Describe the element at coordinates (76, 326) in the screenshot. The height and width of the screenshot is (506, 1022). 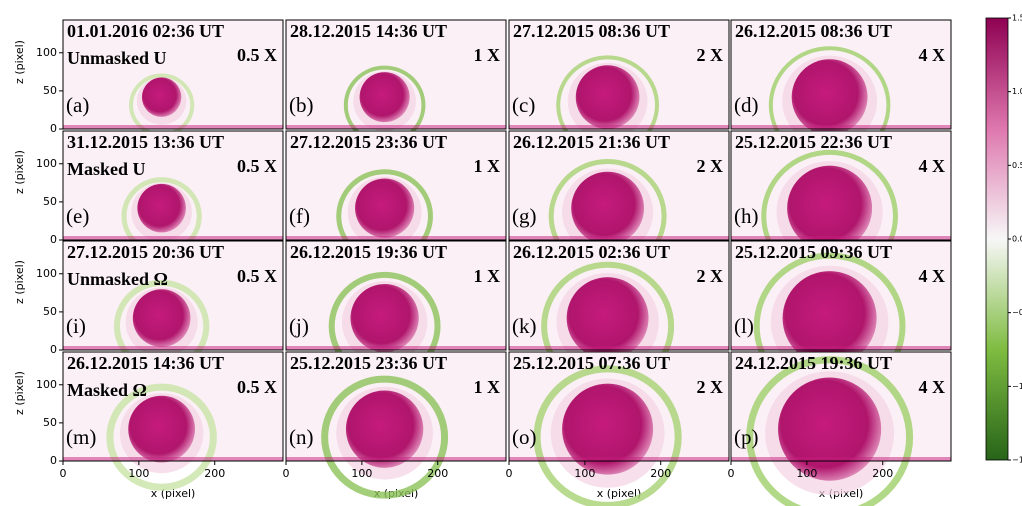
I see `panel-label: (i)` at that location.